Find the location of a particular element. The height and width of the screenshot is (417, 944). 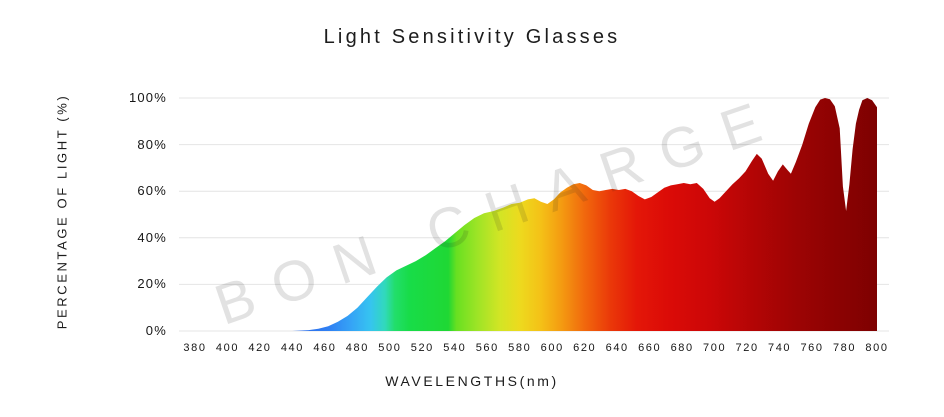

x-tick-label: 480 is located at coordinates (357, 348).